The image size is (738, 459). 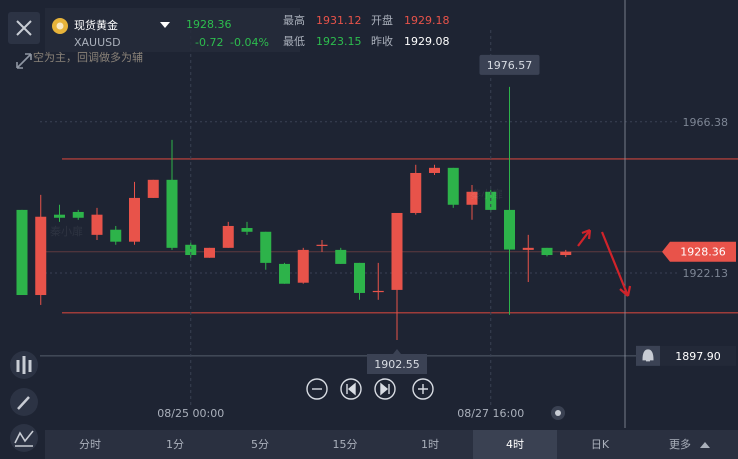 I want to click on timeframe-bar, so click(x=391, y=444).